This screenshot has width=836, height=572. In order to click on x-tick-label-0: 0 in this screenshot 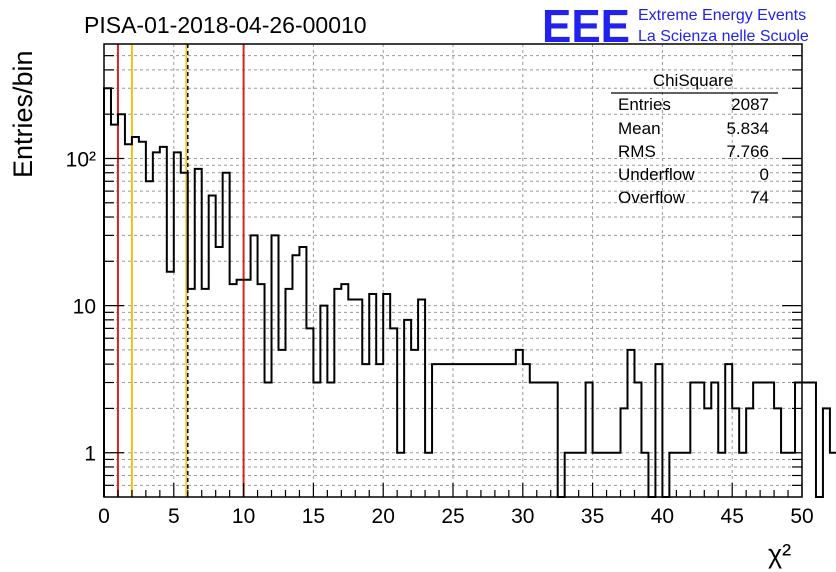, I will do `click(104, 516)`.